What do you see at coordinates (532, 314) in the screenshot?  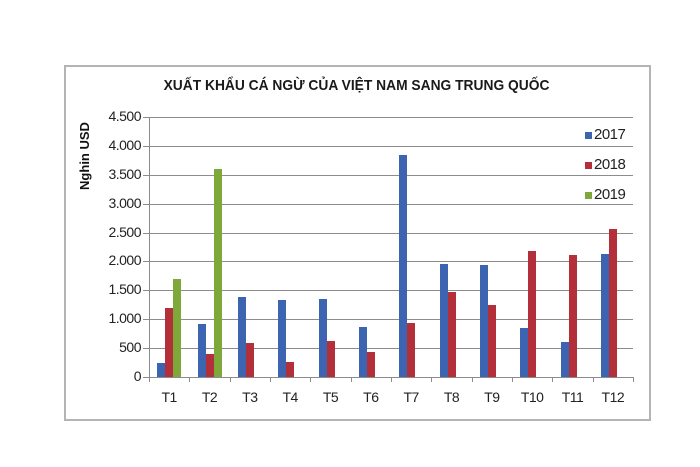 I see `bar-2018-T10` at bounding box center [532, 314].